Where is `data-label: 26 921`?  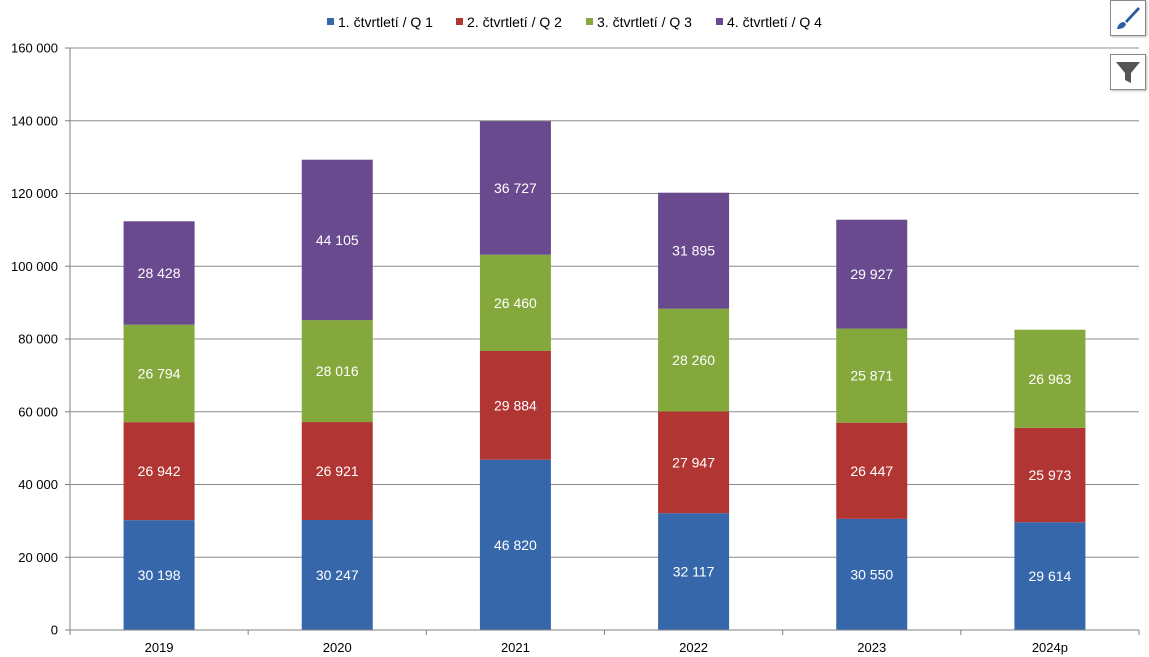
data-label: 26 921 is located at coordinates (337, 471).